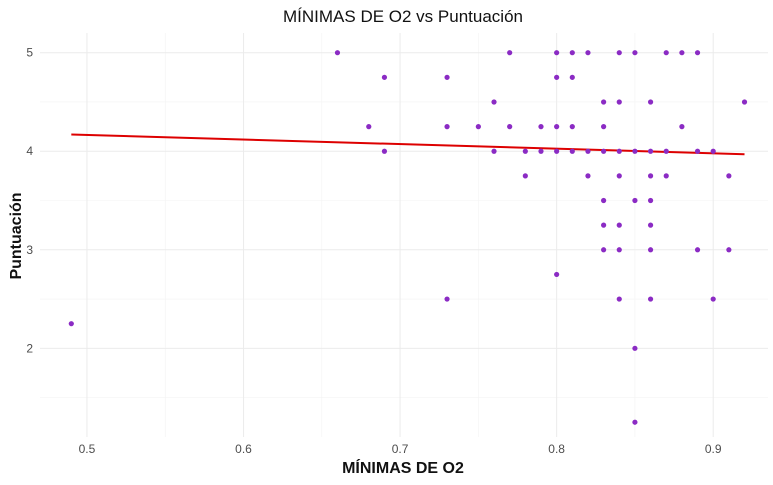 The width and height of the screenshot is (773, 485). What do you see at coordinates (243, 449) in the screenshot?
I see `x-tick-label: 0.6` at bounding box center [243, 449].